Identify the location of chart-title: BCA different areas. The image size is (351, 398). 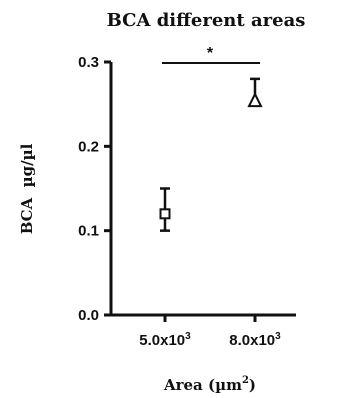
(206, 20).